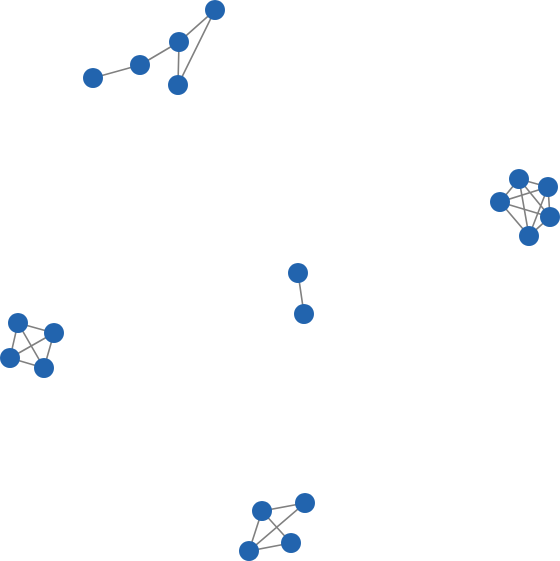 The image size is (560, 561). I want to click on edge-e2-e3, so click(277, 527).